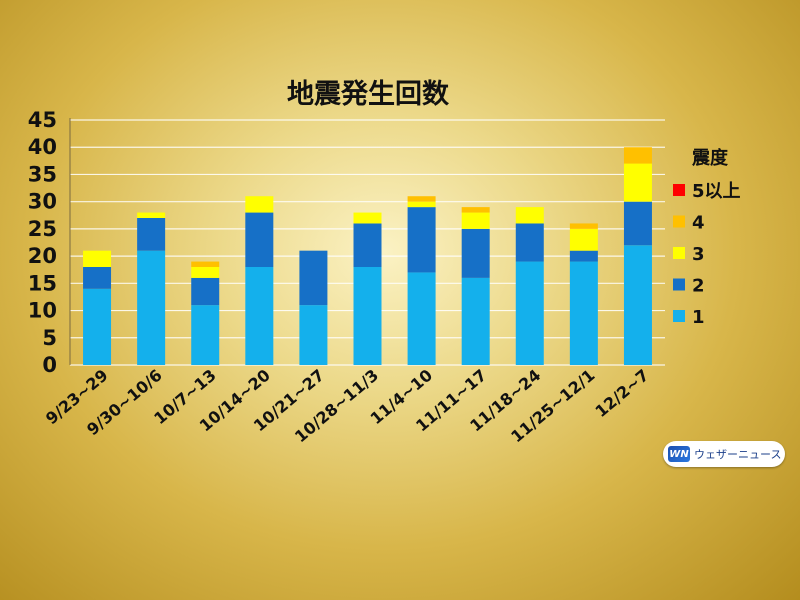  I want to click on legend-label: 1, so click(698, 317).